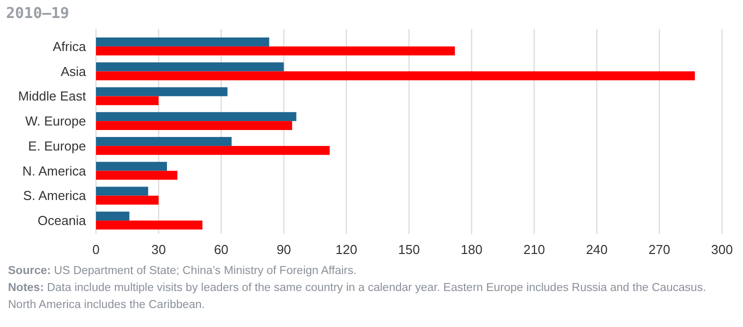  What do you see at coordinates (69, 46) in the screenshot?
I see `y-tick-label: Africa` at bounding box center [69, 46].